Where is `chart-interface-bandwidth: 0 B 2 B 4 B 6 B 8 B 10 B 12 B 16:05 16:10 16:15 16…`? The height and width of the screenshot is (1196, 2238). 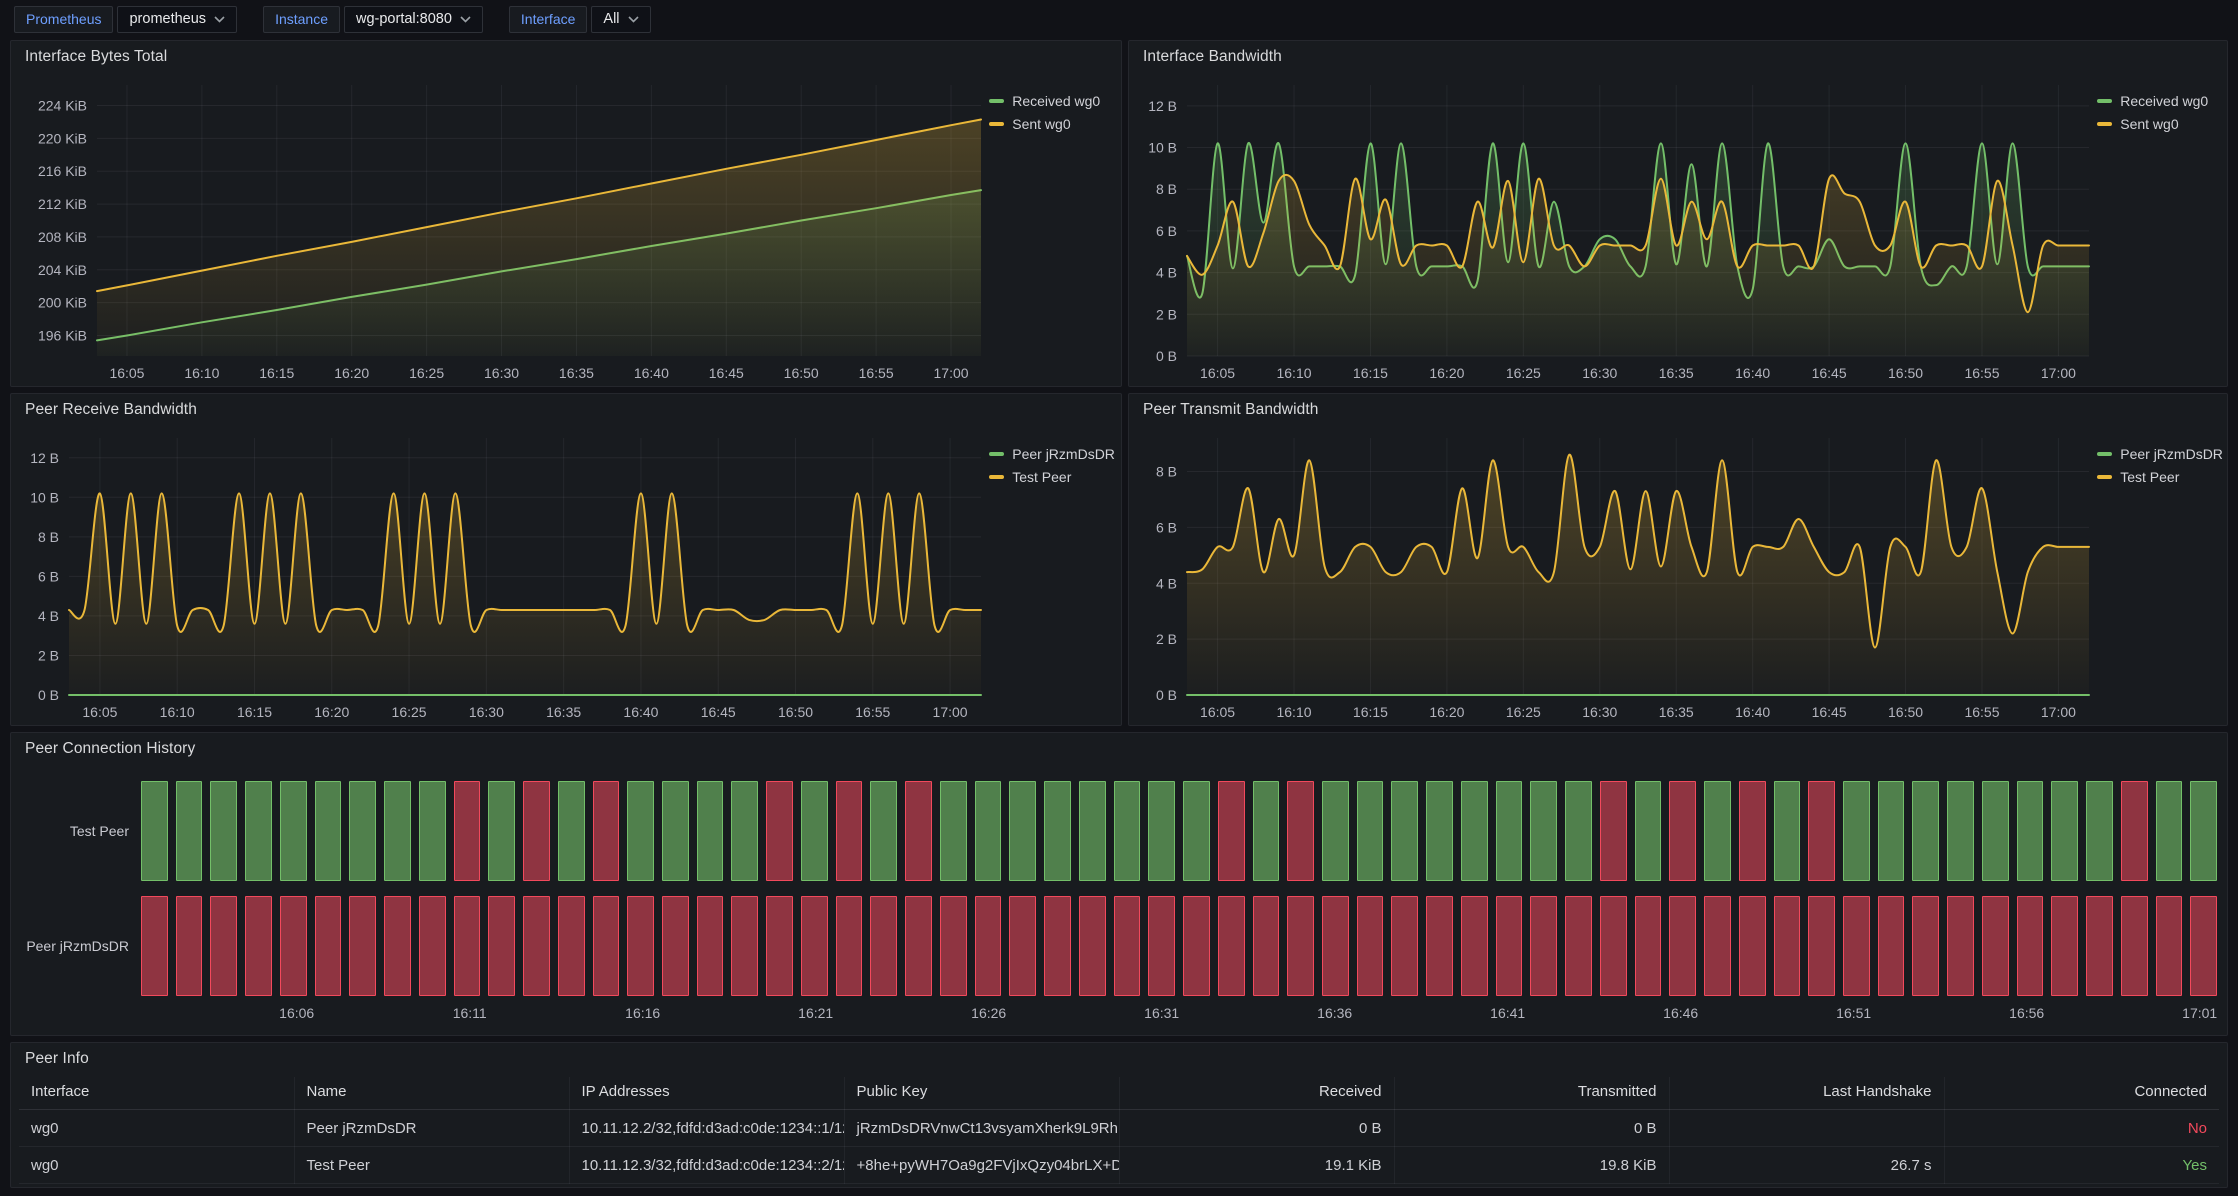
chart-interface-bandwidth: 0 B 2 B 4 B 6 B 8 B 10 B 12 B 16:05 16:10 16:15 16… is located at coordinates (1613, 227).